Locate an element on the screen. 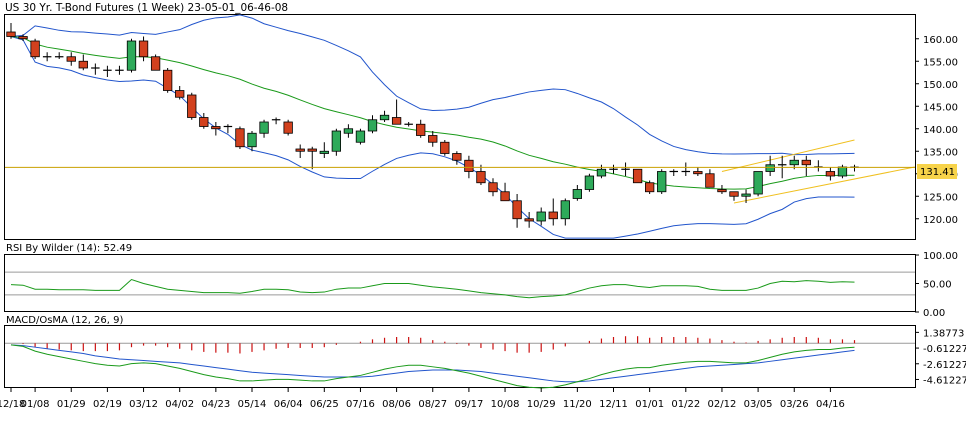 Image resolution: width=966 pixels, height=429 pixels. macd-signal-line is located at coordinates (432, 363).